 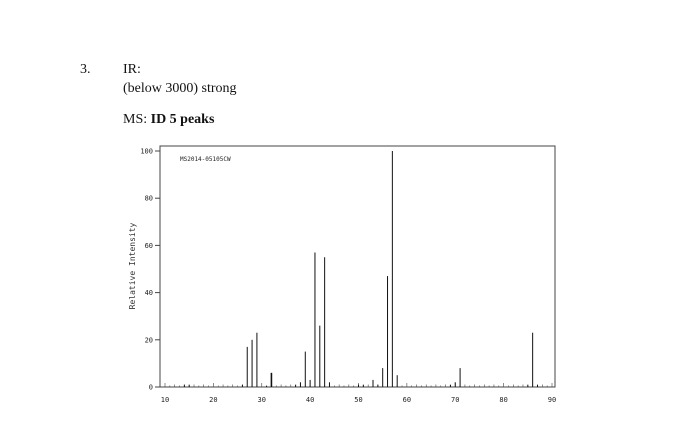 I want to click on y-axis-label: Relative Intensity, so click(x=132, y=265).